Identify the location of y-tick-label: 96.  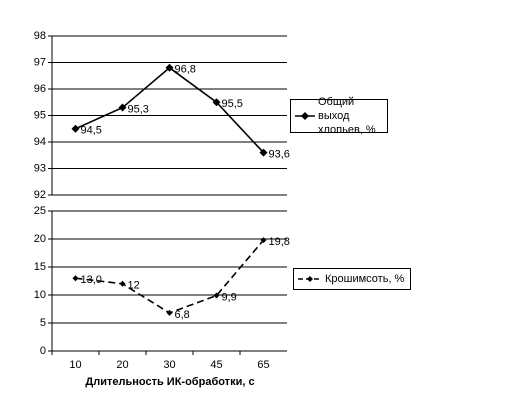
(40, 89).